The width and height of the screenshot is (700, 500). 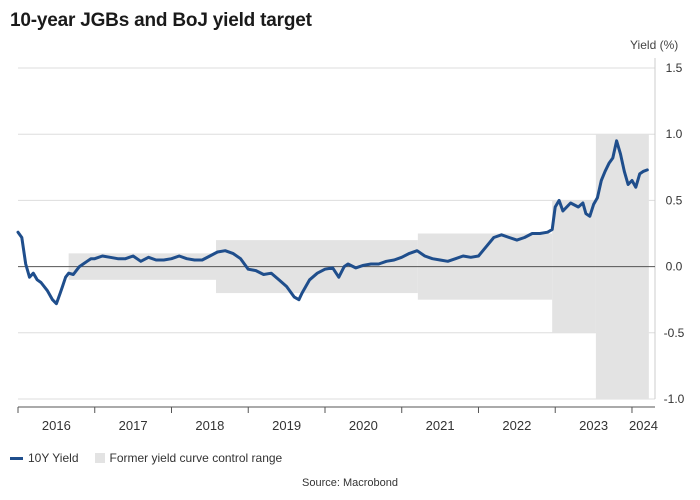 What do you see at coordinates (56, 425) in the screenshot?
I see `x-tick-label: 2016` at bounding box center [56, 425].